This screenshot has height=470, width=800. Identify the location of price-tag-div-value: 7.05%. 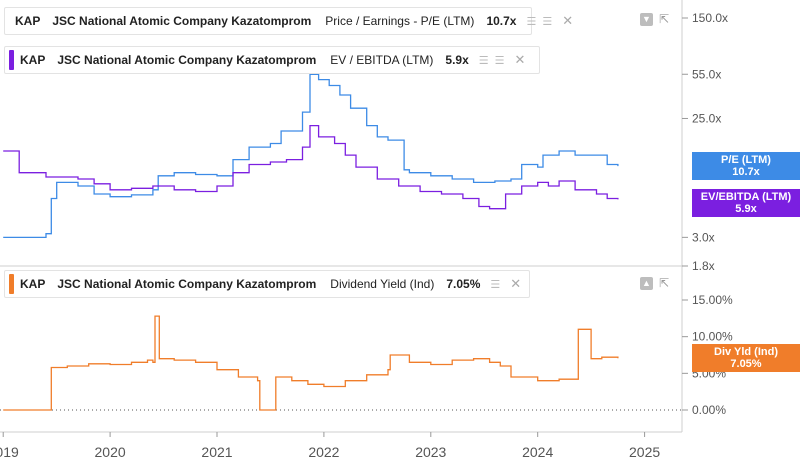
(746, 364).